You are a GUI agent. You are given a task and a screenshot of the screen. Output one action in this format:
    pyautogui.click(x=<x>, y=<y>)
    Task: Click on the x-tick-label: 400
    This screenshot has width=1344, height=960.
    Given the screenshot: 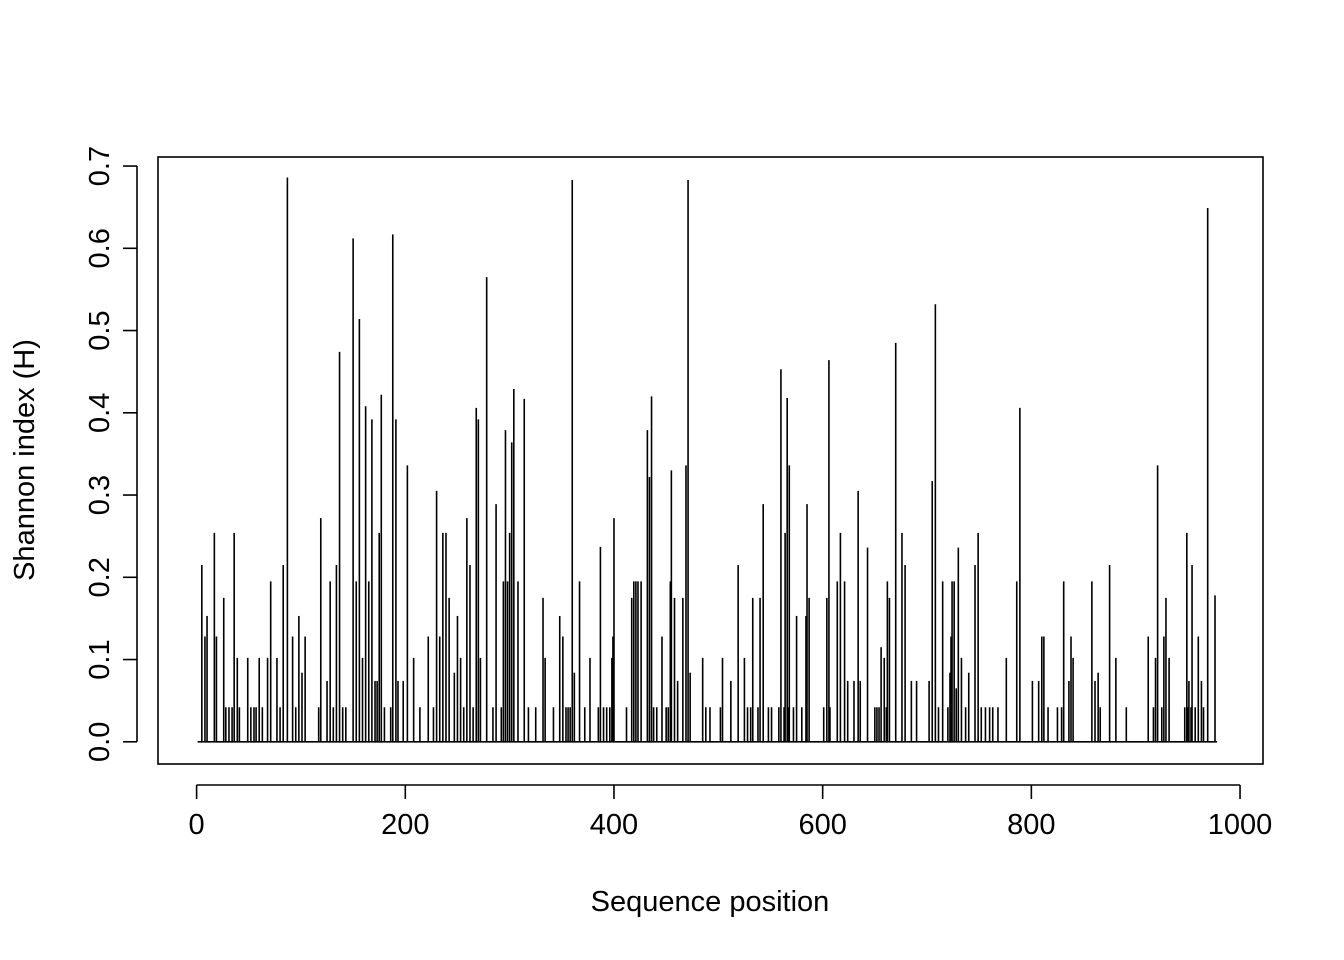 What is the action you would take?
    pyautogui.click(x=614, y=825)
    